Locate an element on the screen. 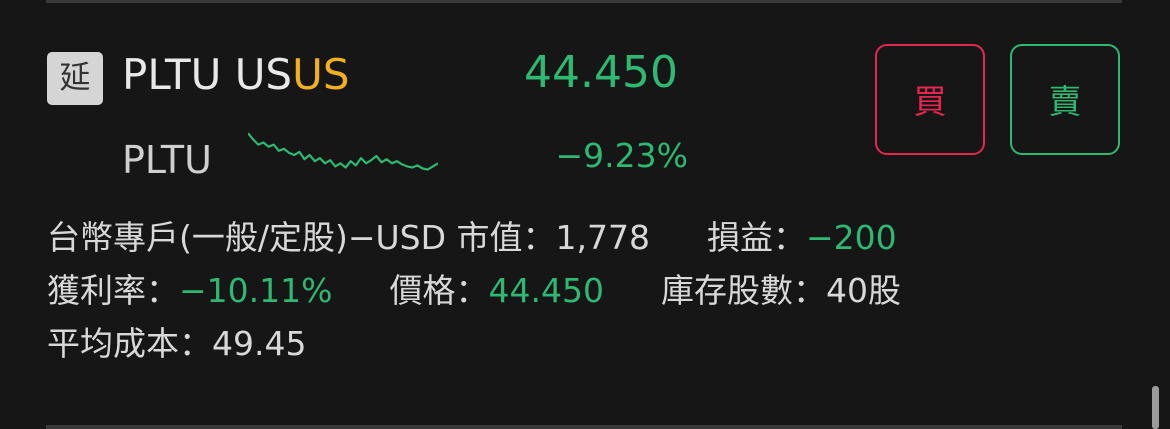 This screenshot has height=429, width=1170. market-value: 1,778 is located at coordinates (603, 237).